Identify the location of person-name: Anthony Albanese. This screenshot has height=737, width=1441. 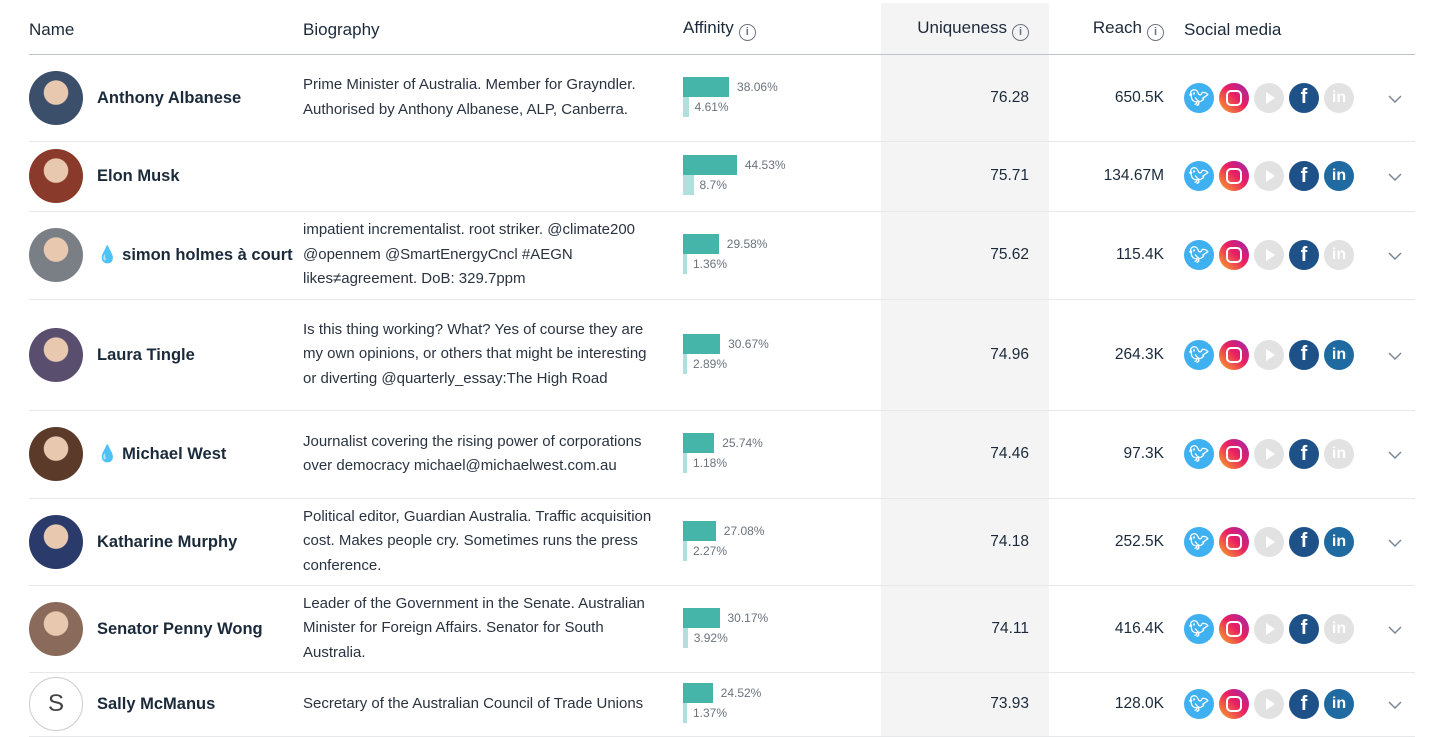
(169, 98).